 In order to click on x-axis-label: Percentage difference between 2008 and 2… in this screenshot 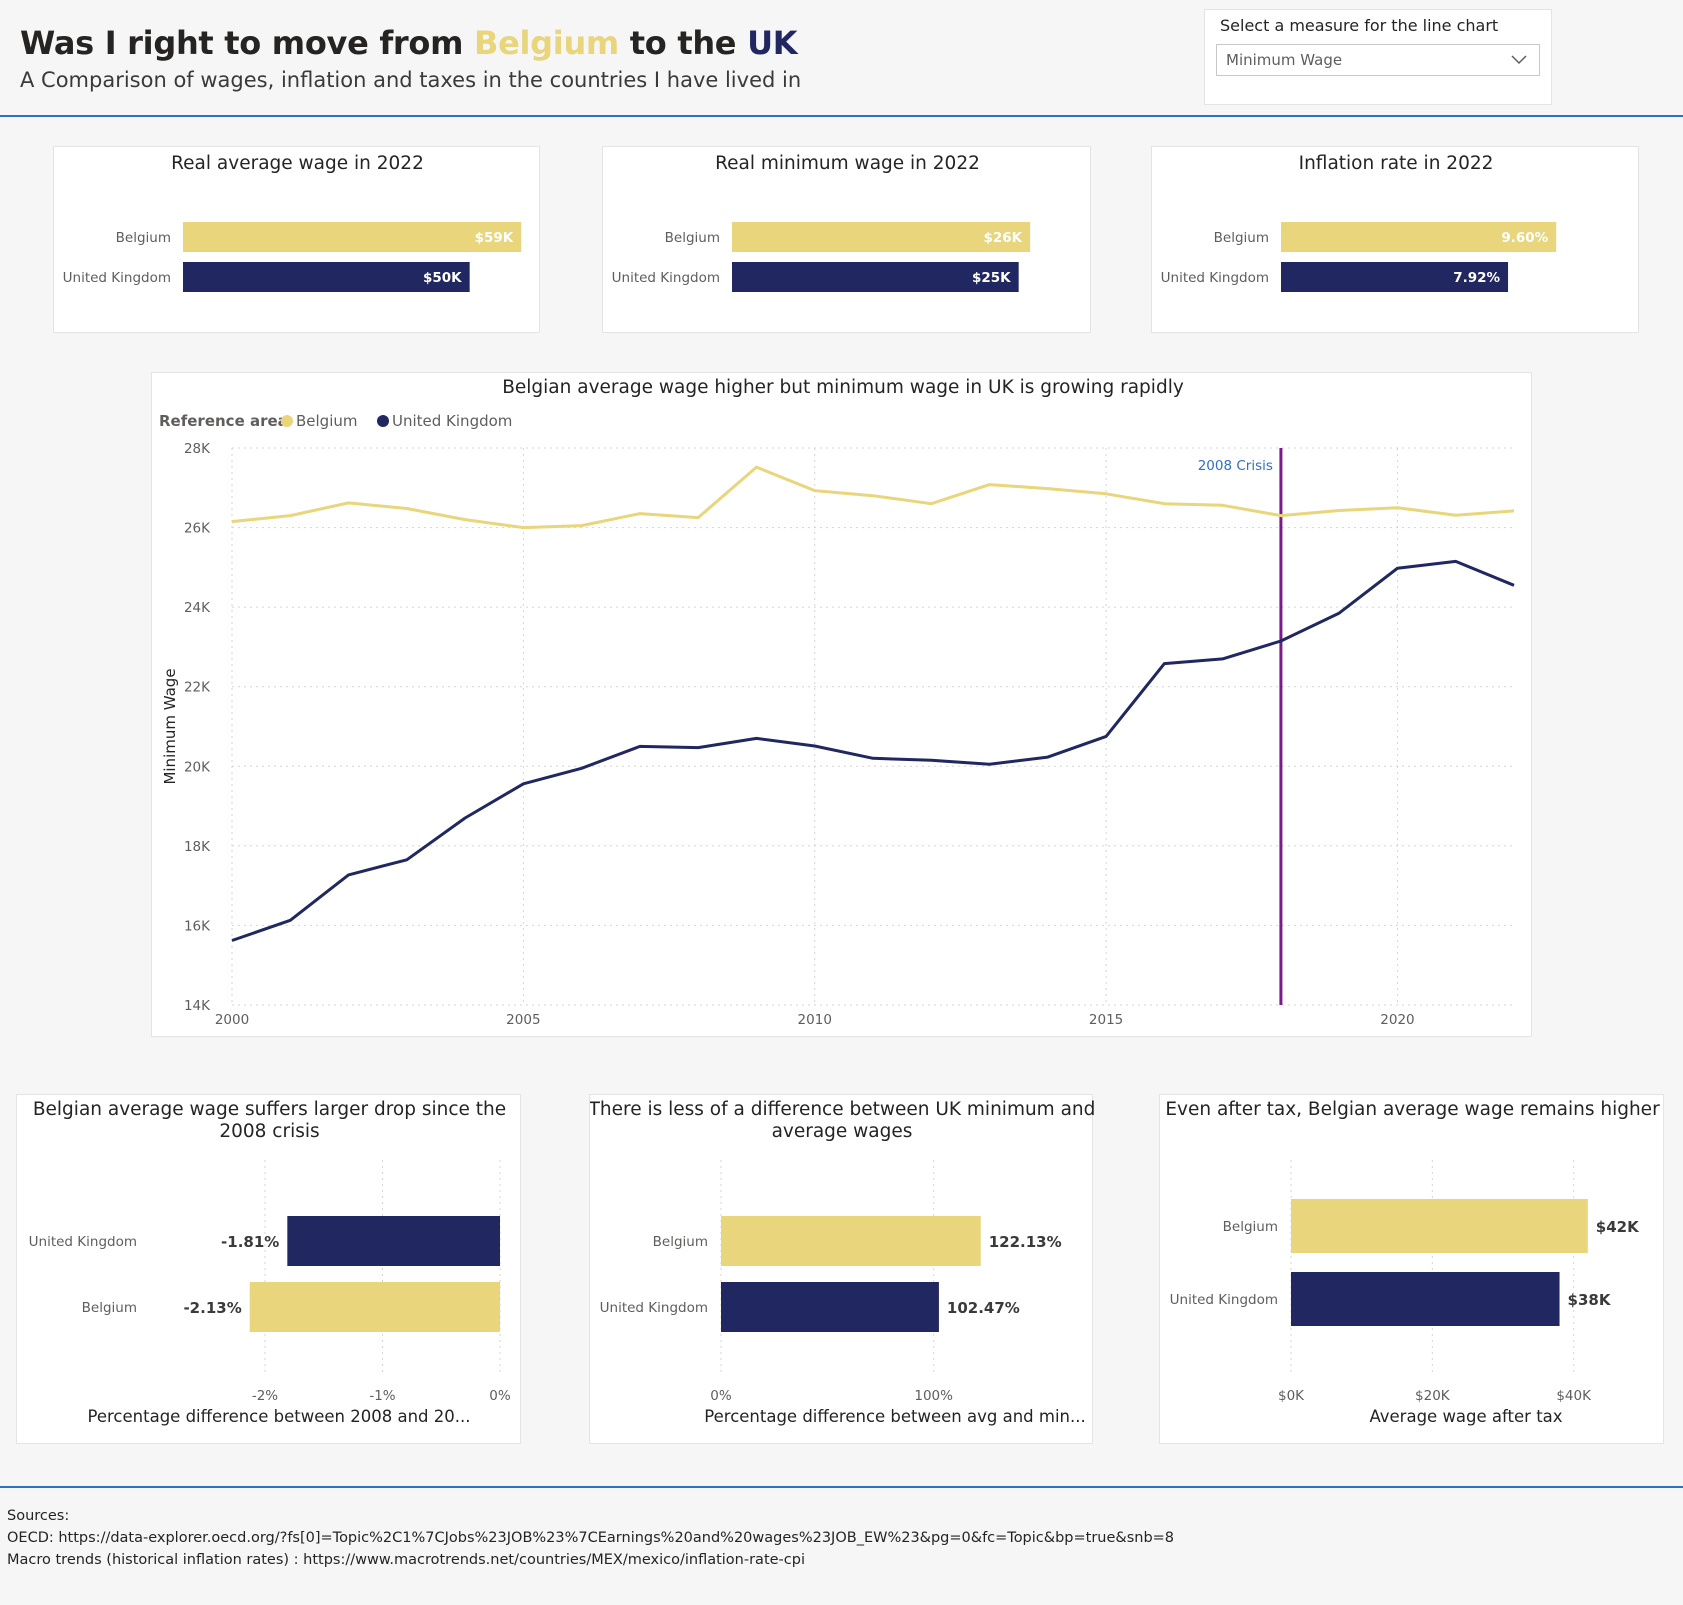, I will do `click(279, 1416)`.